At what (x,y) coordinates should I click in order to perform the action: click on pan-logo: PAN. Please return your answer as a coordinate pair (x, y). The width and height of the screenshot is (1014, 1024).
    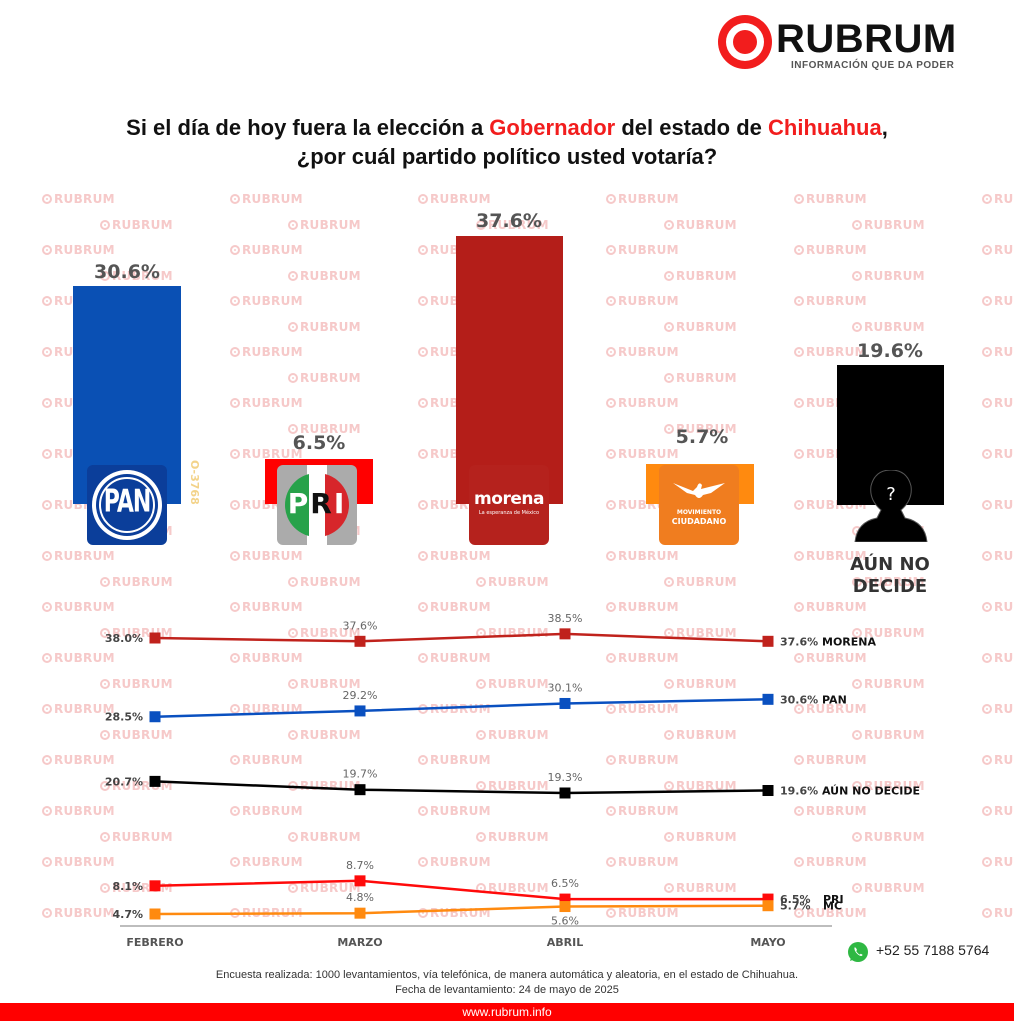
    Looking at the image, I should click on (127, 505).